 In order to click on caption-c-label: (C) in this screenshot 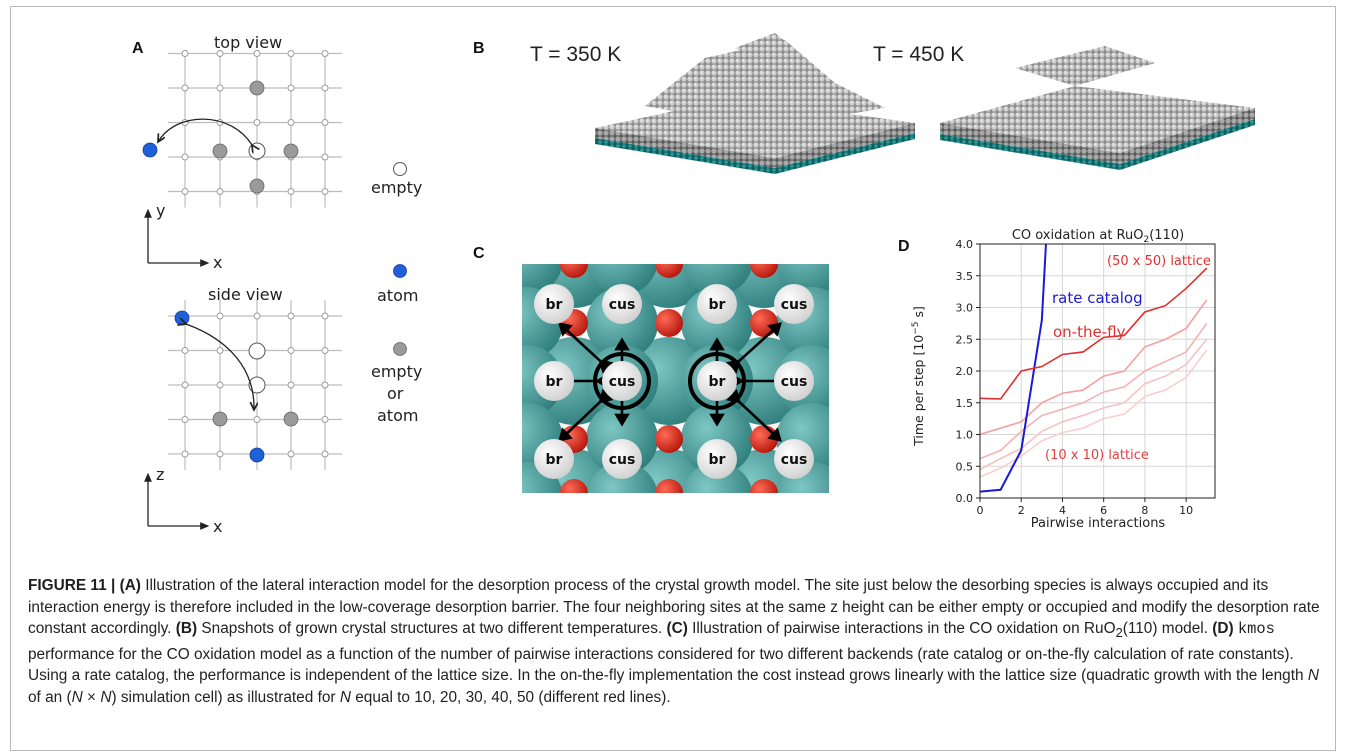, I will do `click(677, 629)`.